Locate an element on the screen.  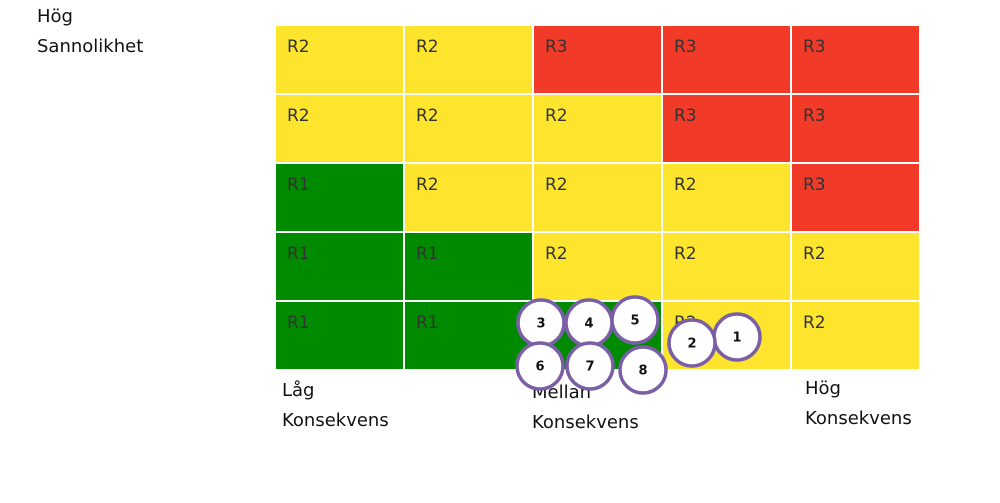
risk-number: 6 is located at coordinates (539, 367).